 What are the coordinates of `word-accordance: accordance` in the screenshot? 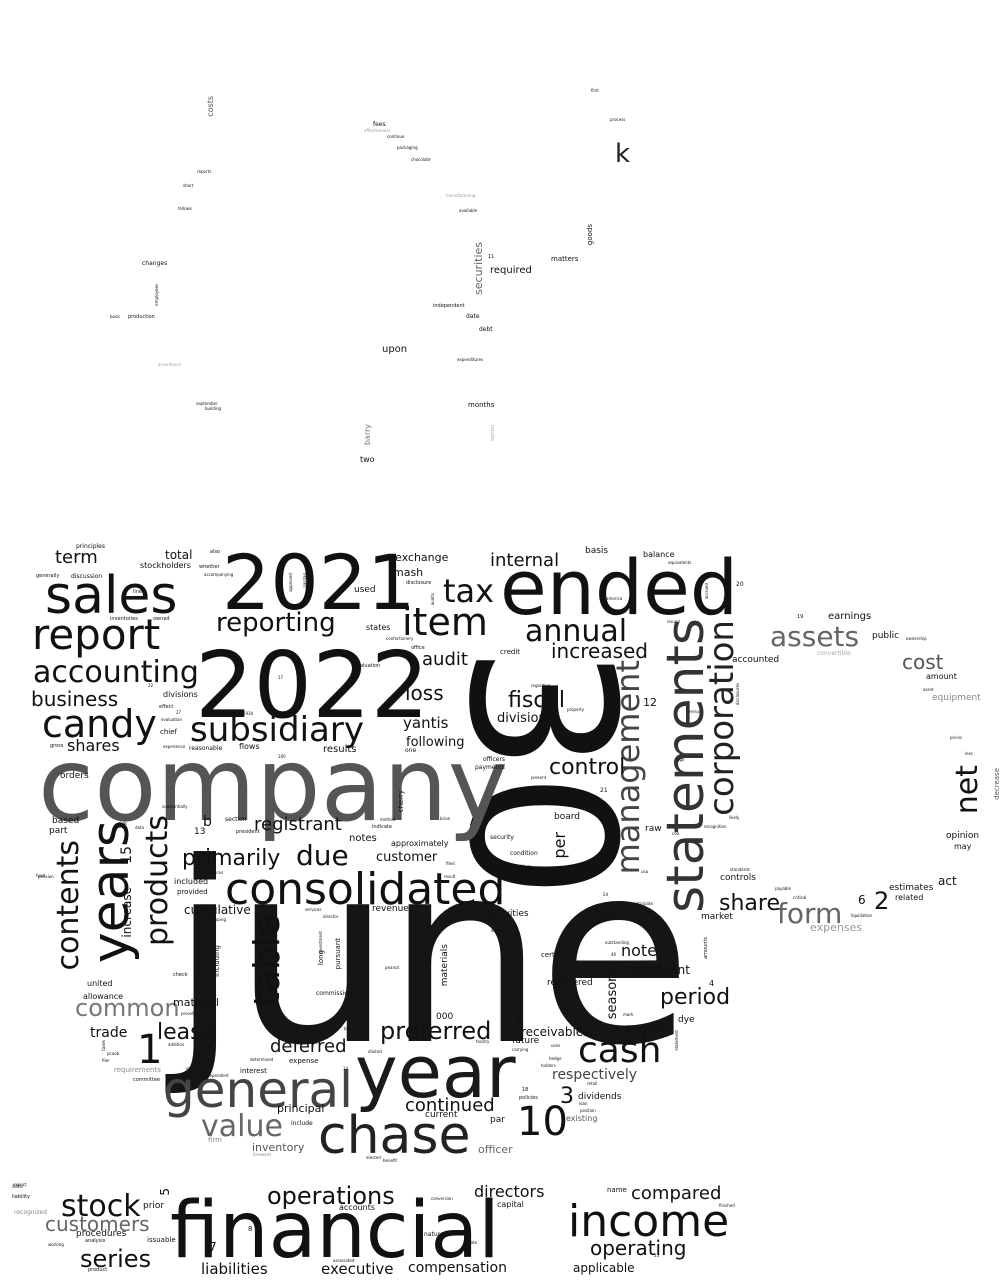 It's located at (170, 364).